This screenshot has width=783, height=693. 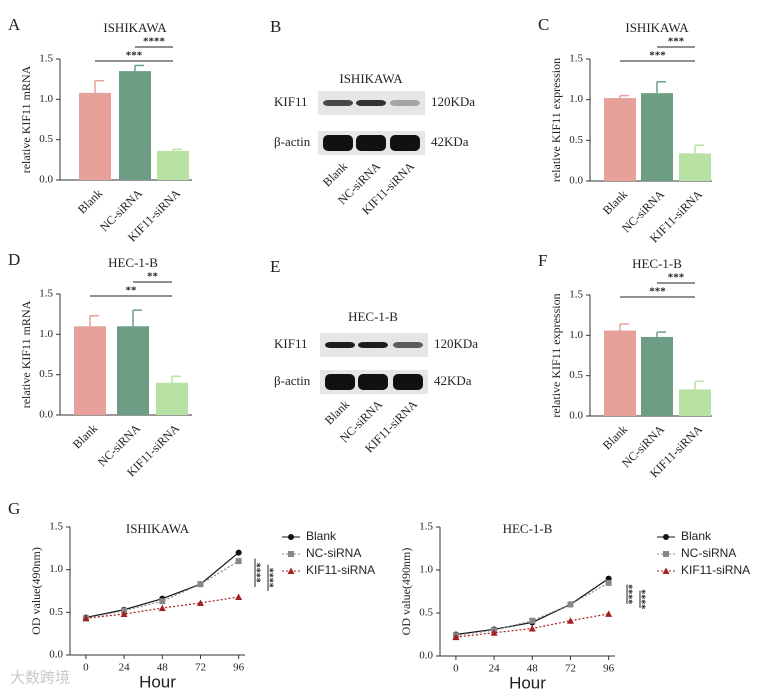 I want to click on significance-label: **, so click(x=153, y=277).